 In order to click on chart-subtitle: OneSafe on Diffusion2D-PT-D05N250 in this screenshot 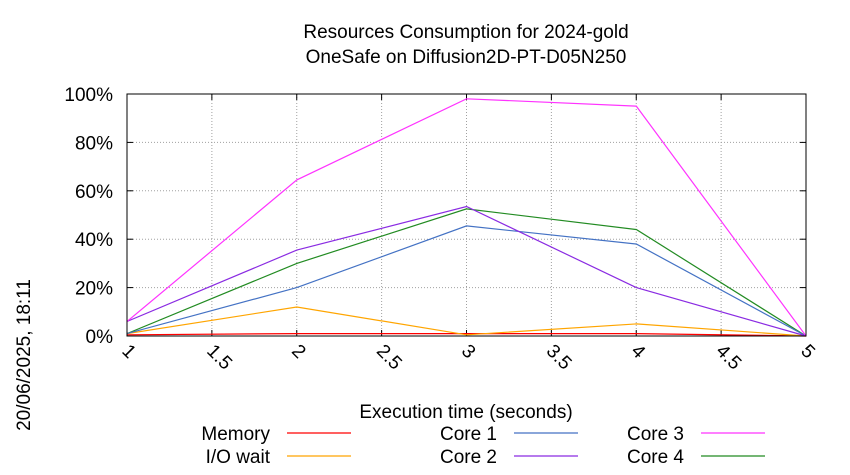, I will do `click(466, 57)`.